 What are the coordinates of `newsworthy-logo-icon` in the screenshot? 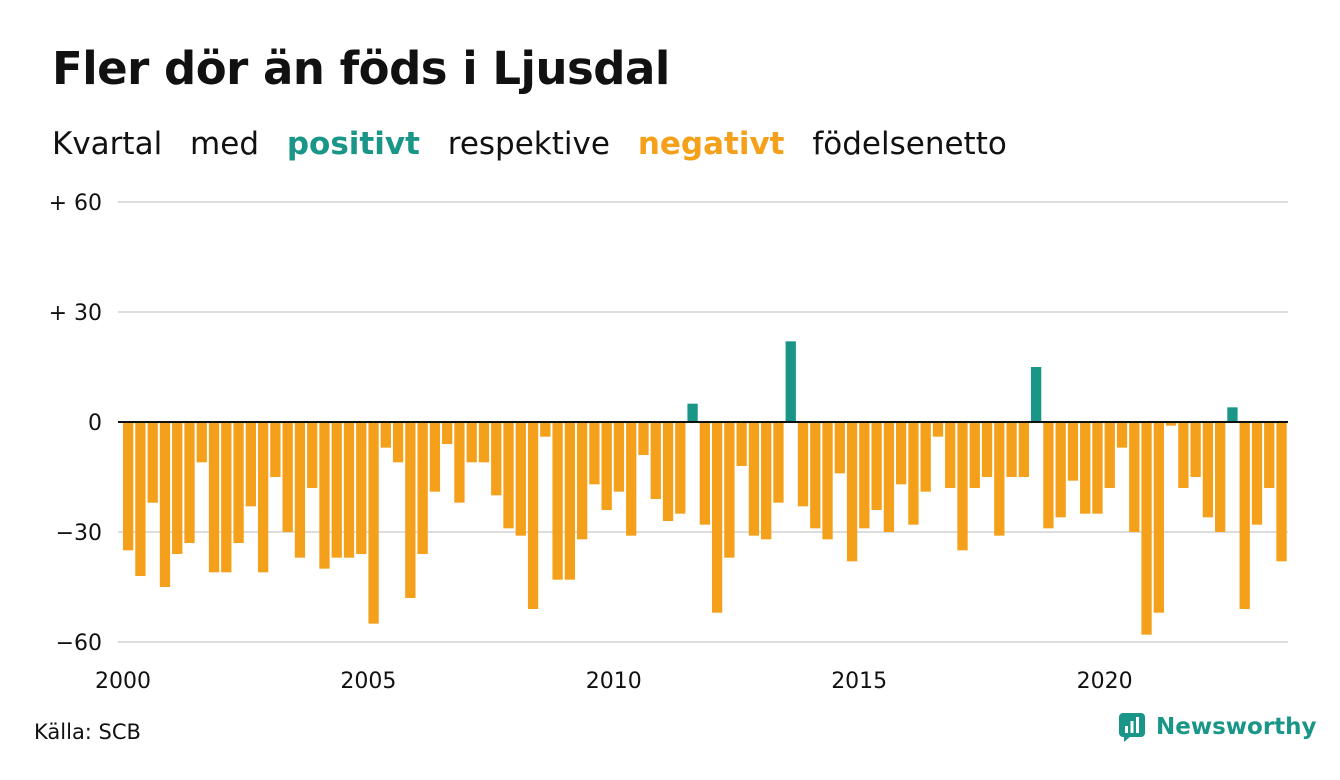 It's located at (1132, 727).